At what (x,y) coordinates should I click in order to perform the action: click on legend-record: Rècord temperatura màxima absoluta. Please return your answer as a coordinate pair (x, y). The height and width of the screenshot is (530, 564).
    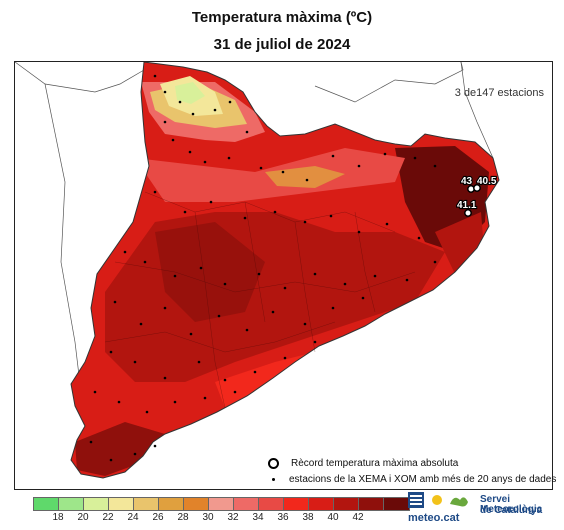
    Looking at the image, I should click on (363, 463).